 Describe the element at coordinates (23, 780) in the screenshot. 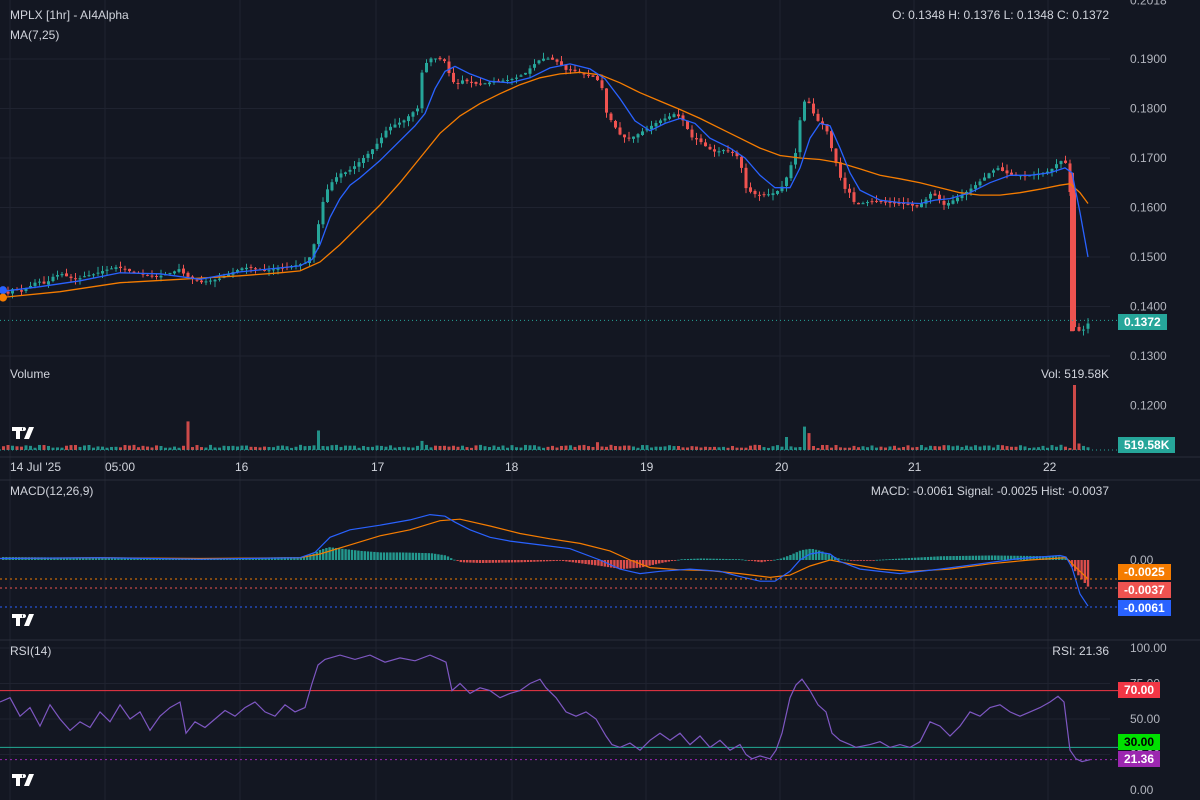

I see `tradingview-logo-icon` at that location.